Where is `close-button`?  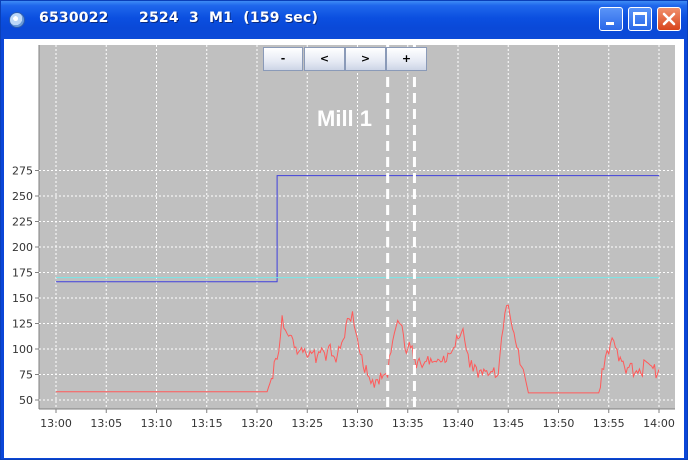 close-button is located at coordinates (669, 19).